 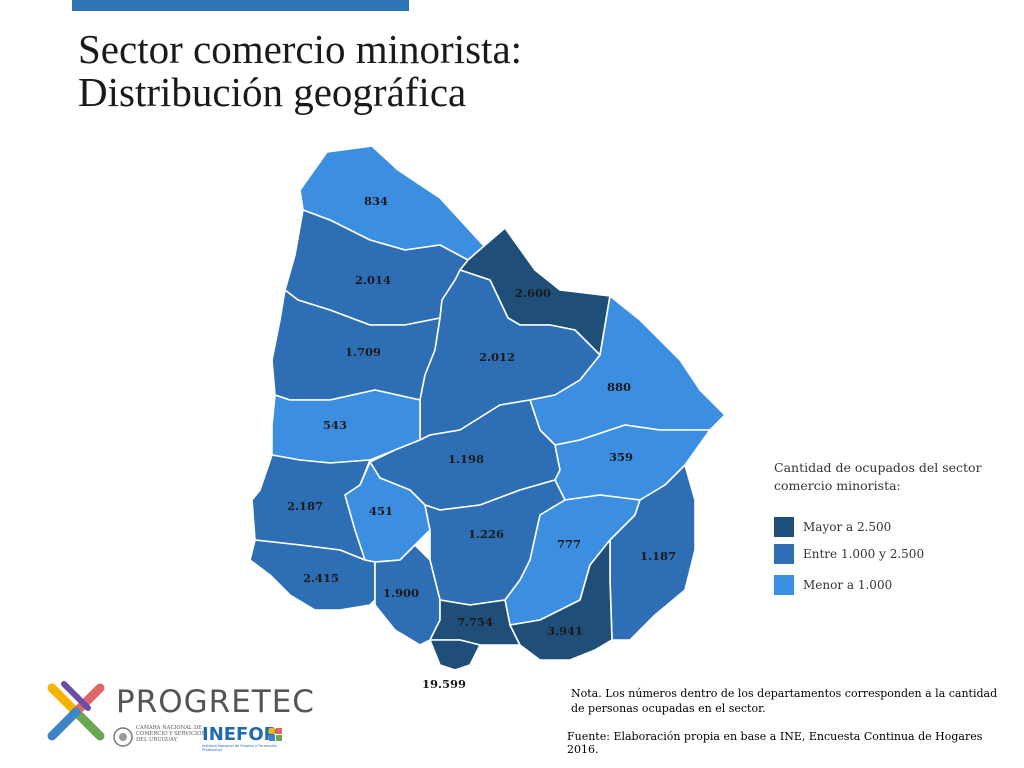 I want to click on value-label-tacuarembo: 2.012, so click(x=497, y=357).